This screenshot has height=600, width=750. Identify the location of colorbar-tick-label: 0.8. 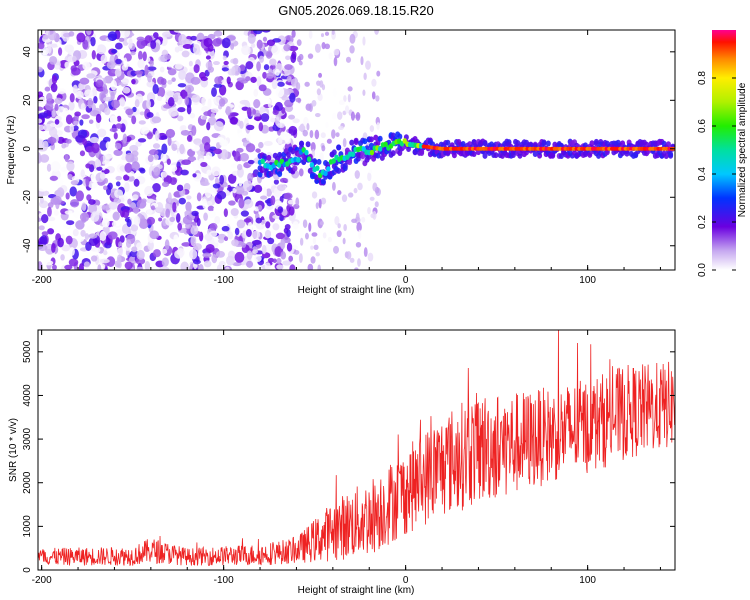
(702, 78).